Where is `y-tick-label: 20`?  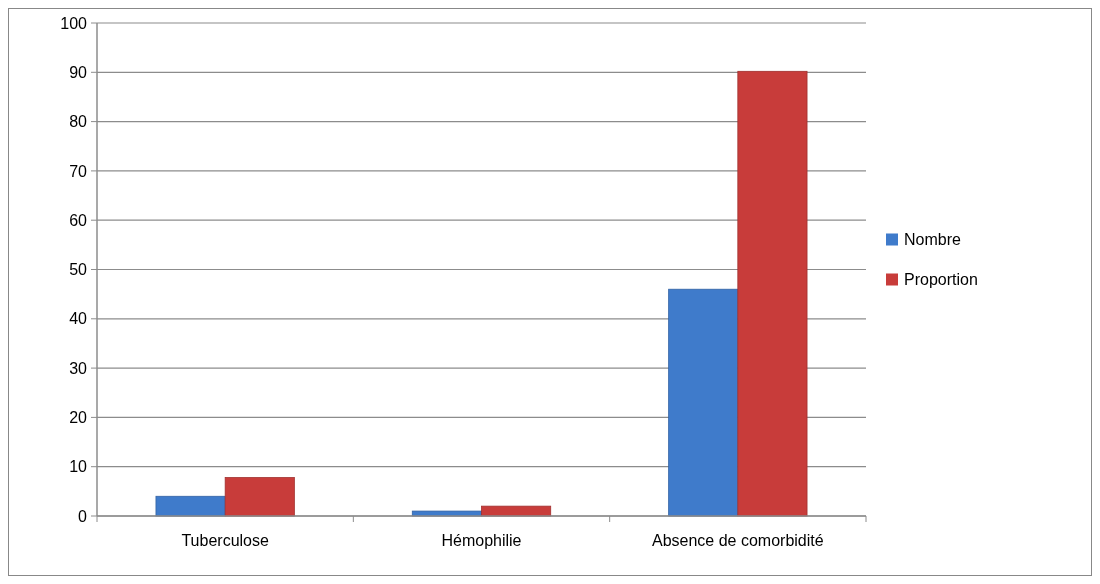 y-tick-label: 20 is located at coordinates (78, 417).